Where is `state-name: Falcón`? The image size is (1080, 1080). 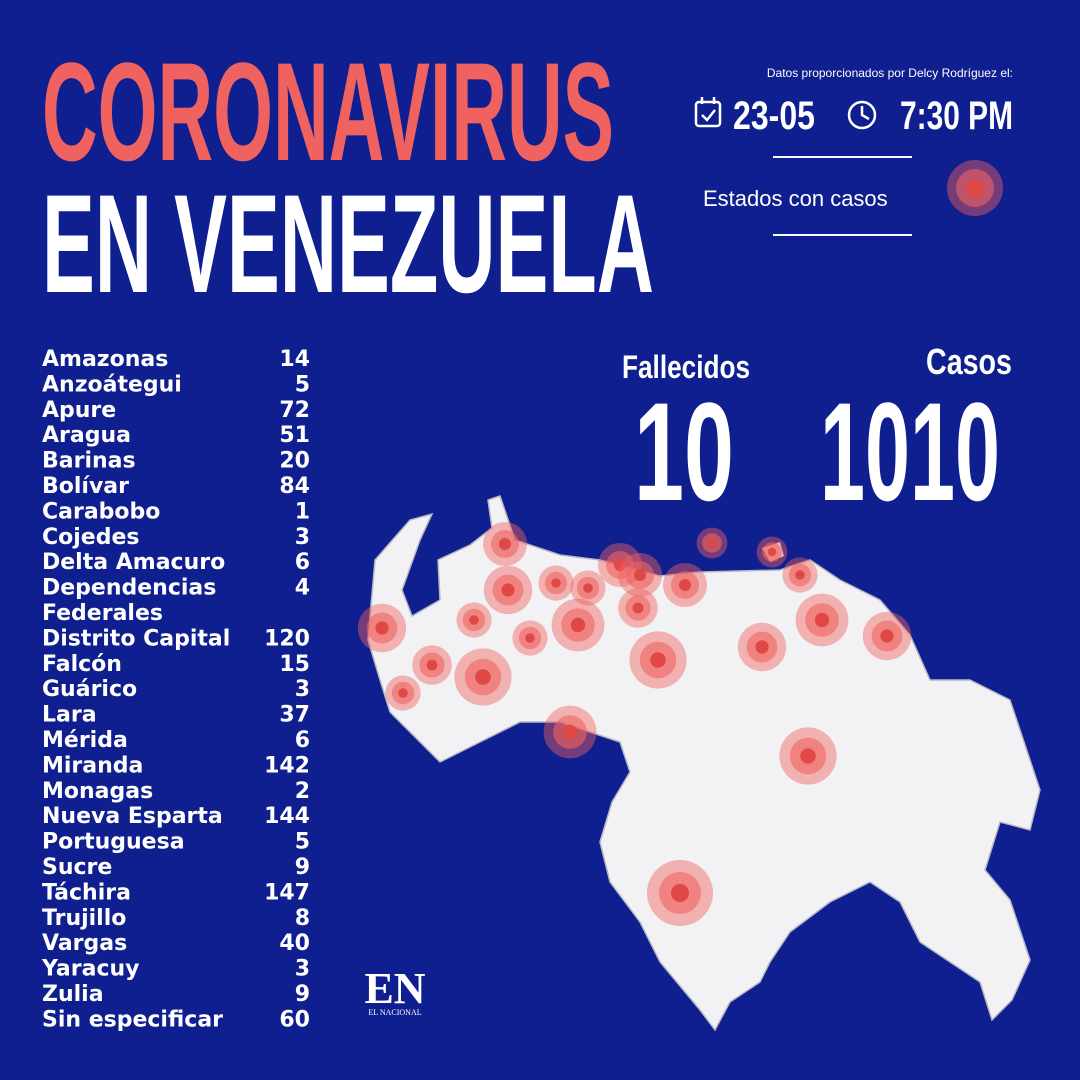 state-name: Falcón is located at coordinates (82, 664).